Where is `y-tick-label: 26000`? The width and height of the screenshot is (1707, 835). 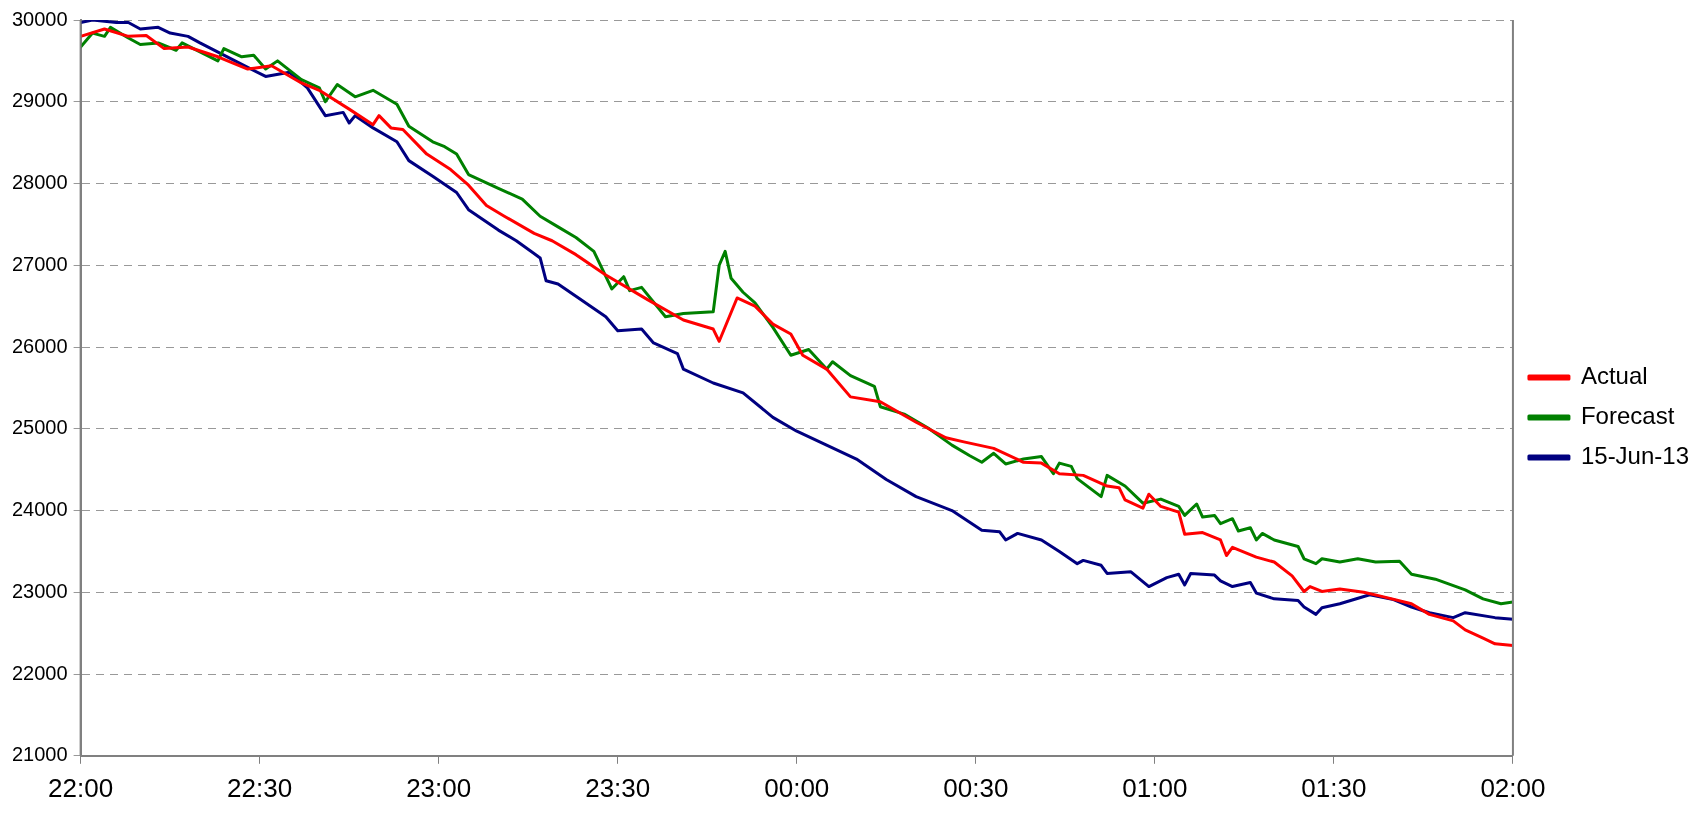
y-tick-label: 26000 is located at coordinates (39, 345).